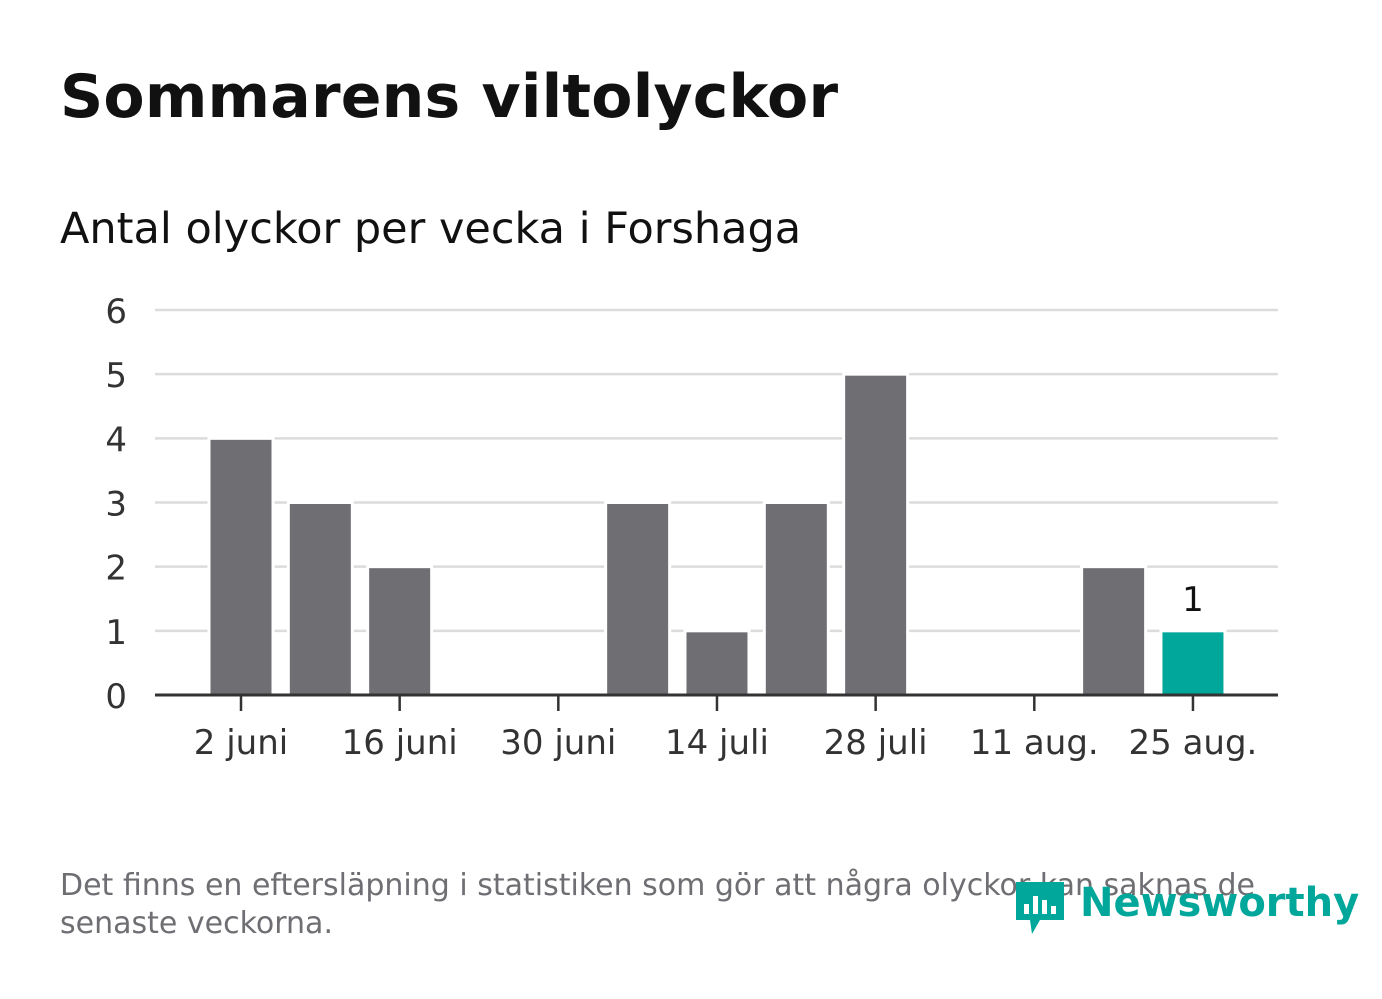  What do you see at coordinates (116, 633) in the screenshot?
I see `y-tick-label: 1` at bounding box center [116, 633].